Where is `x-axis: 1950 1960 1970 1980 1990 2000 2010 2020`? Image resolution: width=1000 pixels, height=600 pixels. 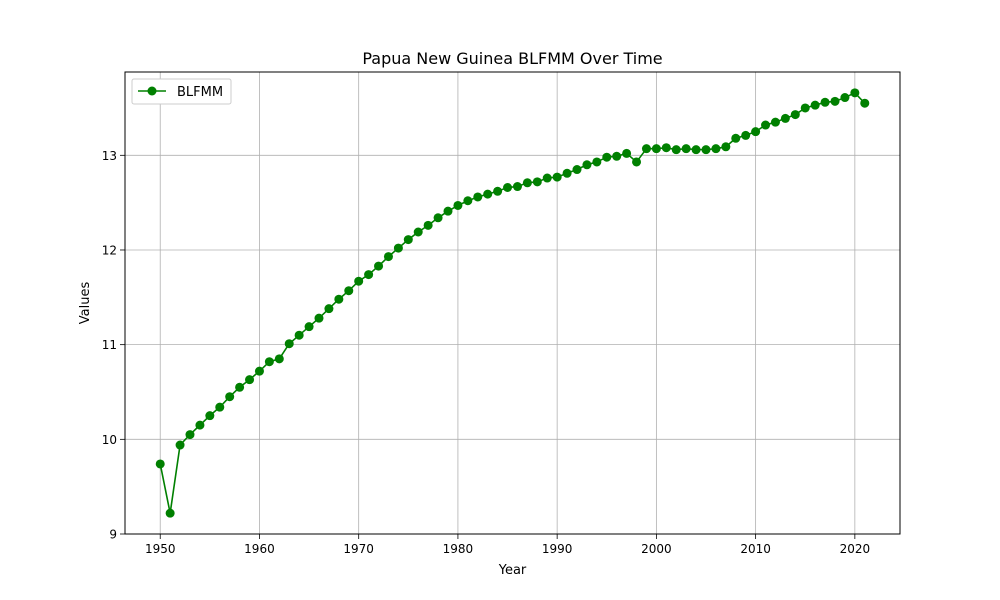 x-axis: 1950 1960 1970 1980 1990 2000 2010 2020 is located at coordinates (507, 545).